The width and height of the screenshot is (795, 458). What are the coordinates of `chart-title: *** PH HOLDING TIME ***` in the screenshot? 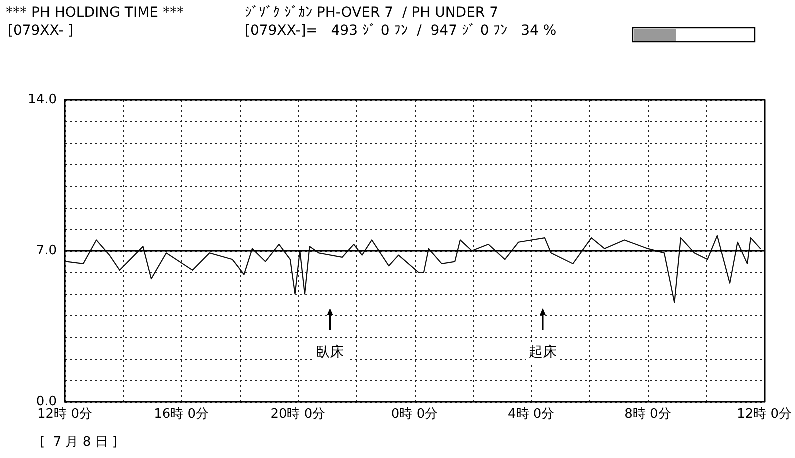 It's located at (95, 13).